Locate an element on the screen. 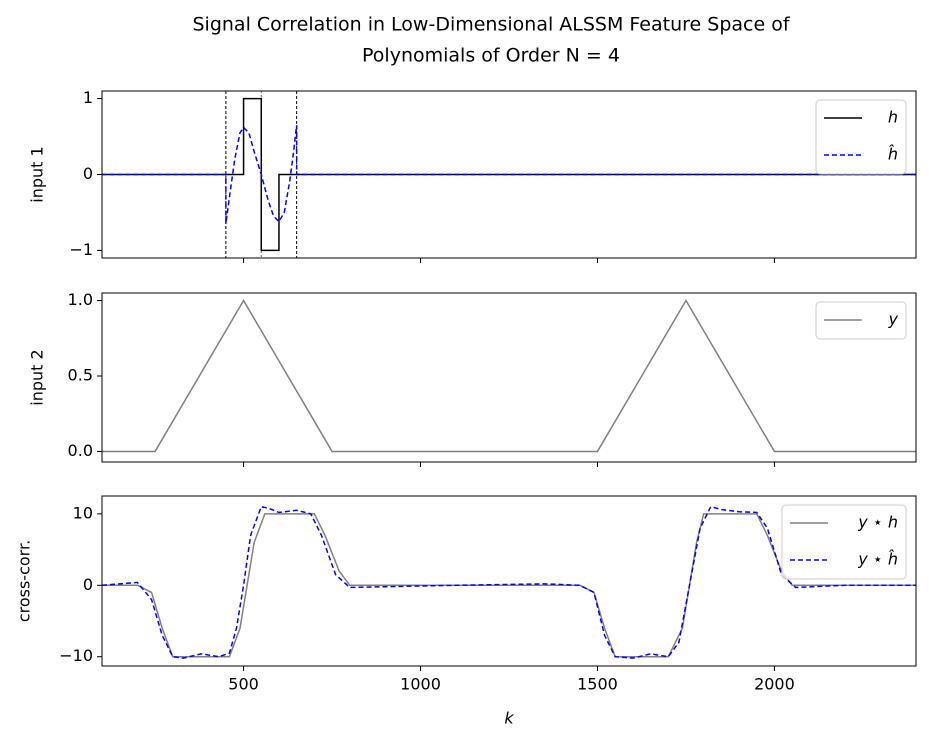 This screenshot has width=930, height=745. y-tick-label: 1.0 is located at coordinates (80, 299).